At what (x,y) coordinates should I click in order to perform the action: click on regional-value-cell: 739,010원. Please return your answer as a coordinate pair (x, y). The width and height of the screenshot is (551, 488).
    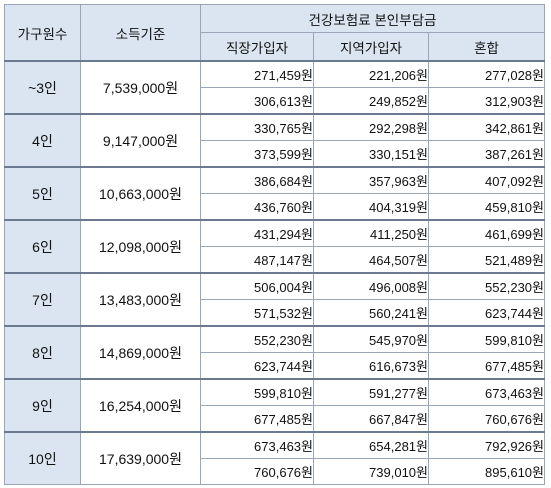
    Looking at the image, I should click on (371, 471).